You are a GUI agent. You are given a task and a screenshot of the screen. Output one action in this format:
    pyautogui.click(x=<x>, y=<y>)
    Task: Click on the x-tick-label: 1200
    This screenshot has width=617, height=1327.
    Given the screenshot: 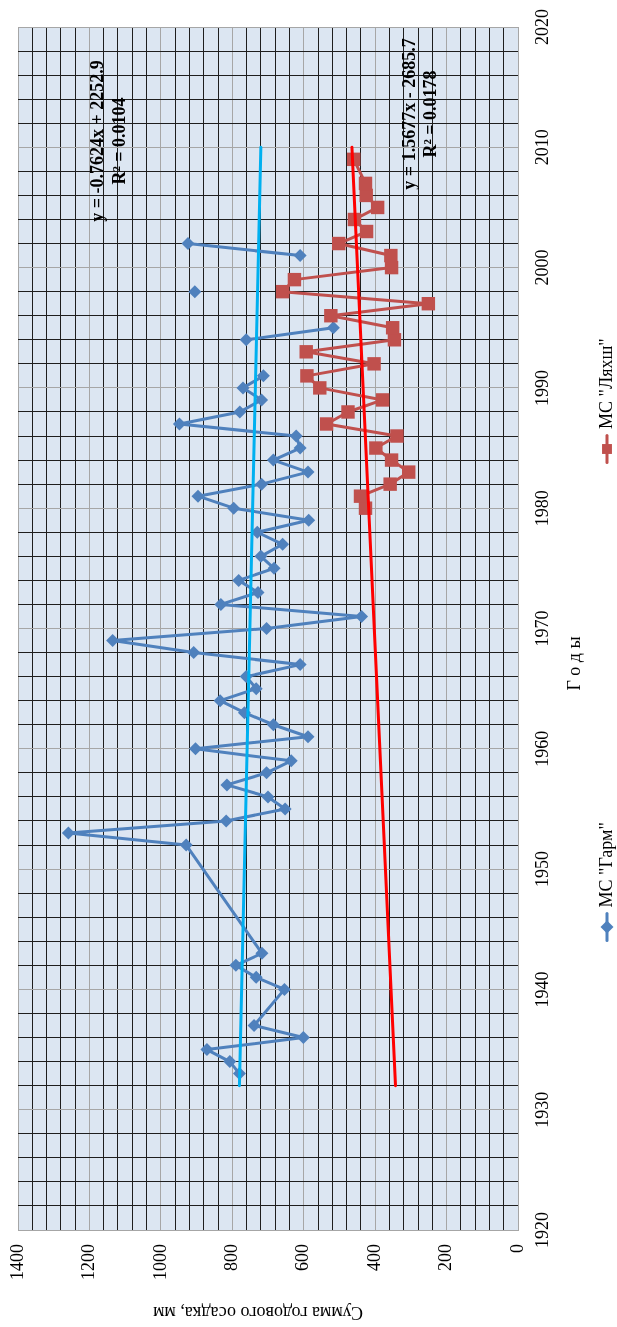 What is the action you would take?
    pyautogui.click(x=88, y=1262)
    